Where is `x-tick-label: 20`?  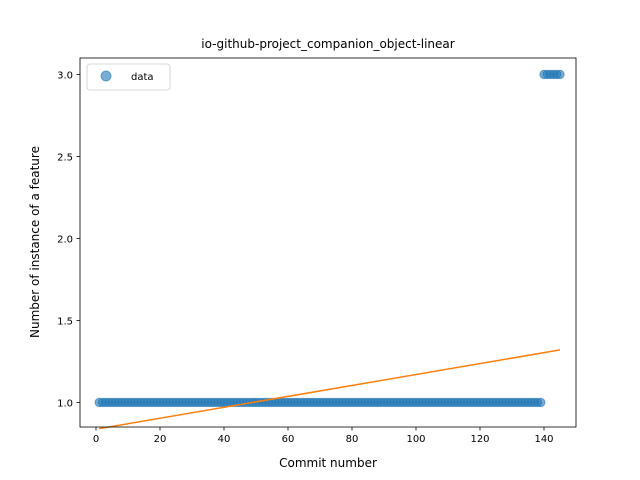 x-tick-label: 20 is located at coordinates (160, 439).